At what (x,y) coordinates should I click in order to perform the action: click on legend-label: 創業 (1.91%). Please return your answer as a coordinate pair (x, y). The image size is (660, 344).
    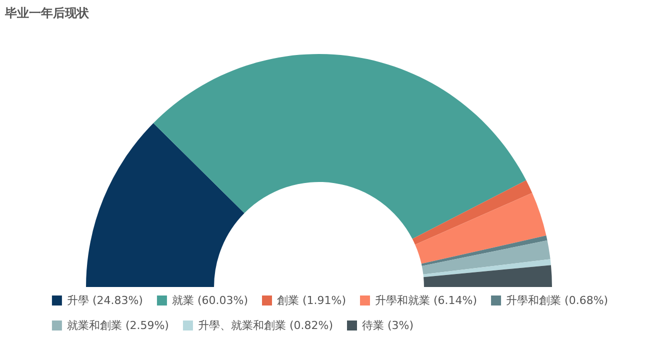
    Looking at the image, I should click on (311, 300).